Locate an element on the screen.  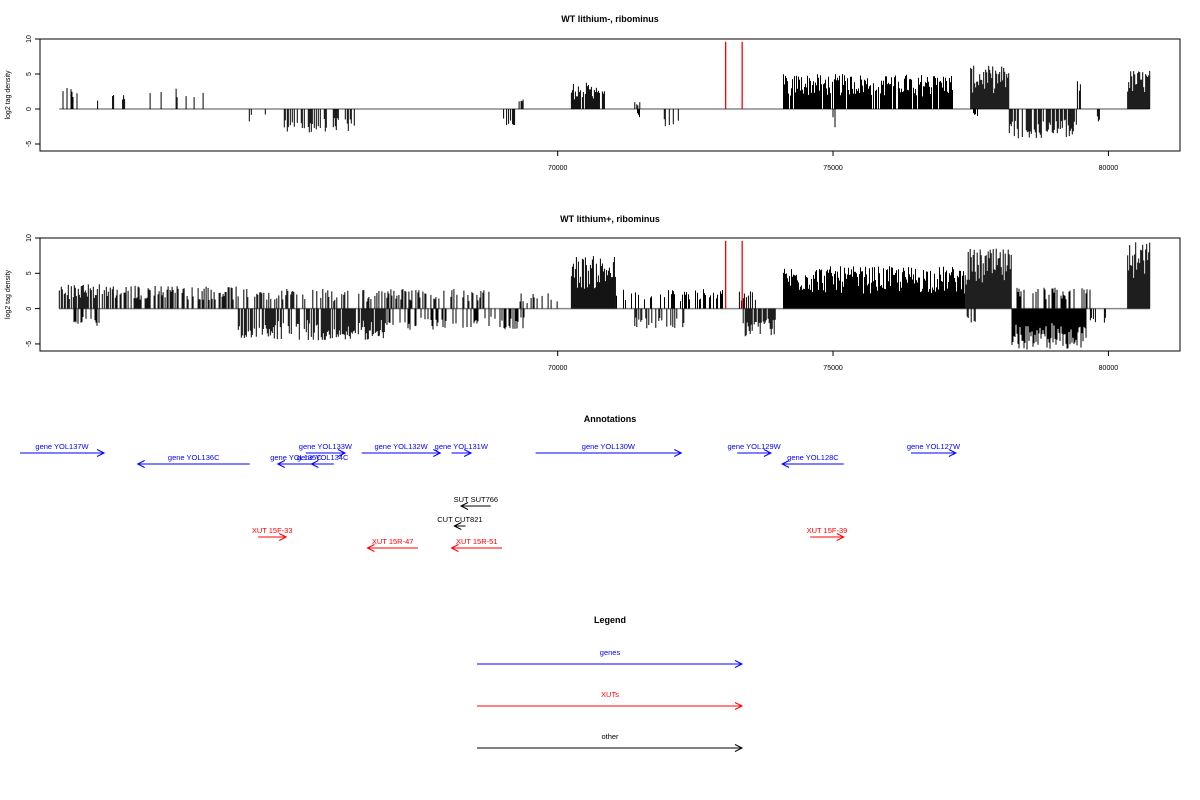
legend-label: genes is located at coordinates (610, 652).